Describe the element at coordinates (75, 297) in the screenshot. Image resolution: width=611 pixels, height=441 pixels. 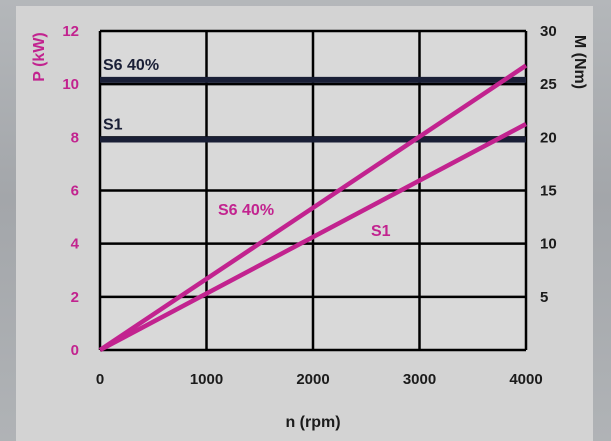
I see `left-y-tick-label: 2` at that location.